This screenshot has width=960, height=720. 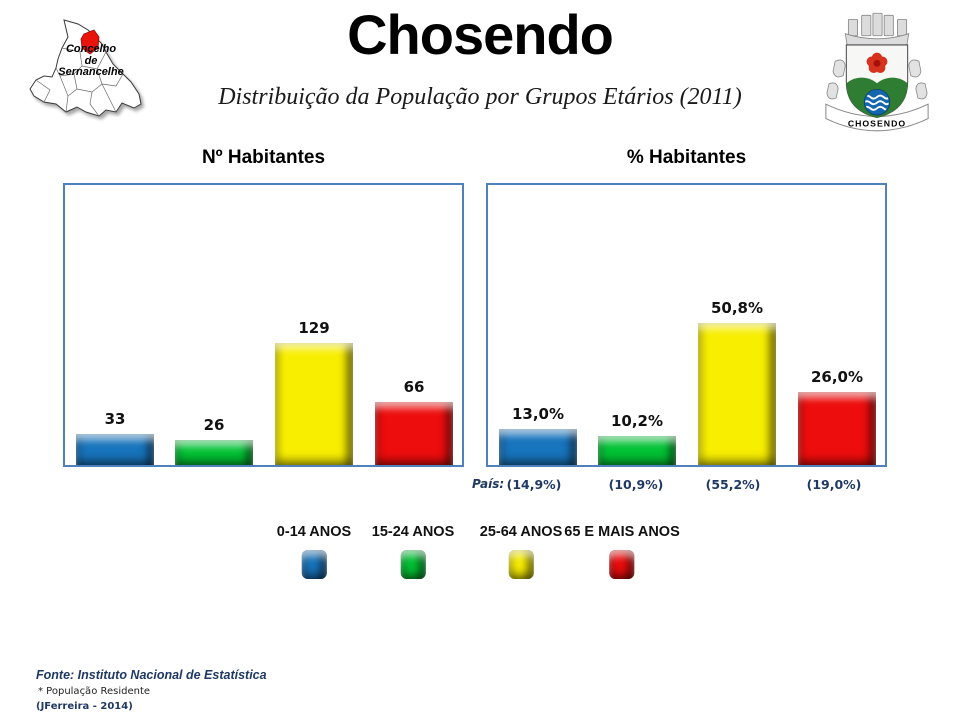 What do you see at coordinates (538, 414) in the screenshot?
I see `bar-value-label: 13,0%` at bounding box center [538, 414].